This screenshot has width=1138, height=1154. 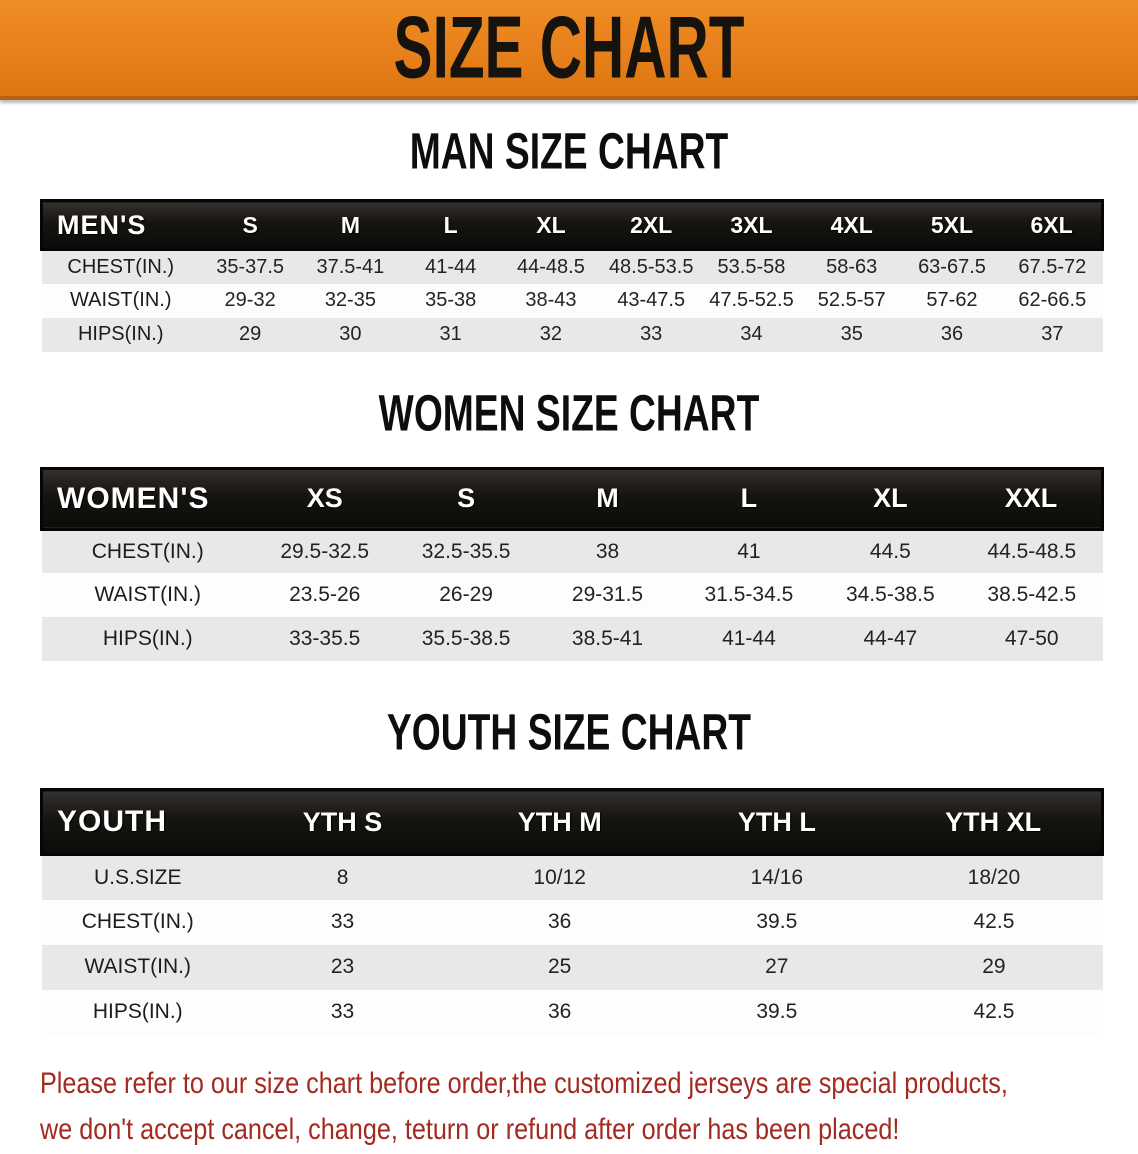 I want to click on size-column-header: 5XL, so click(x=952, y=225).